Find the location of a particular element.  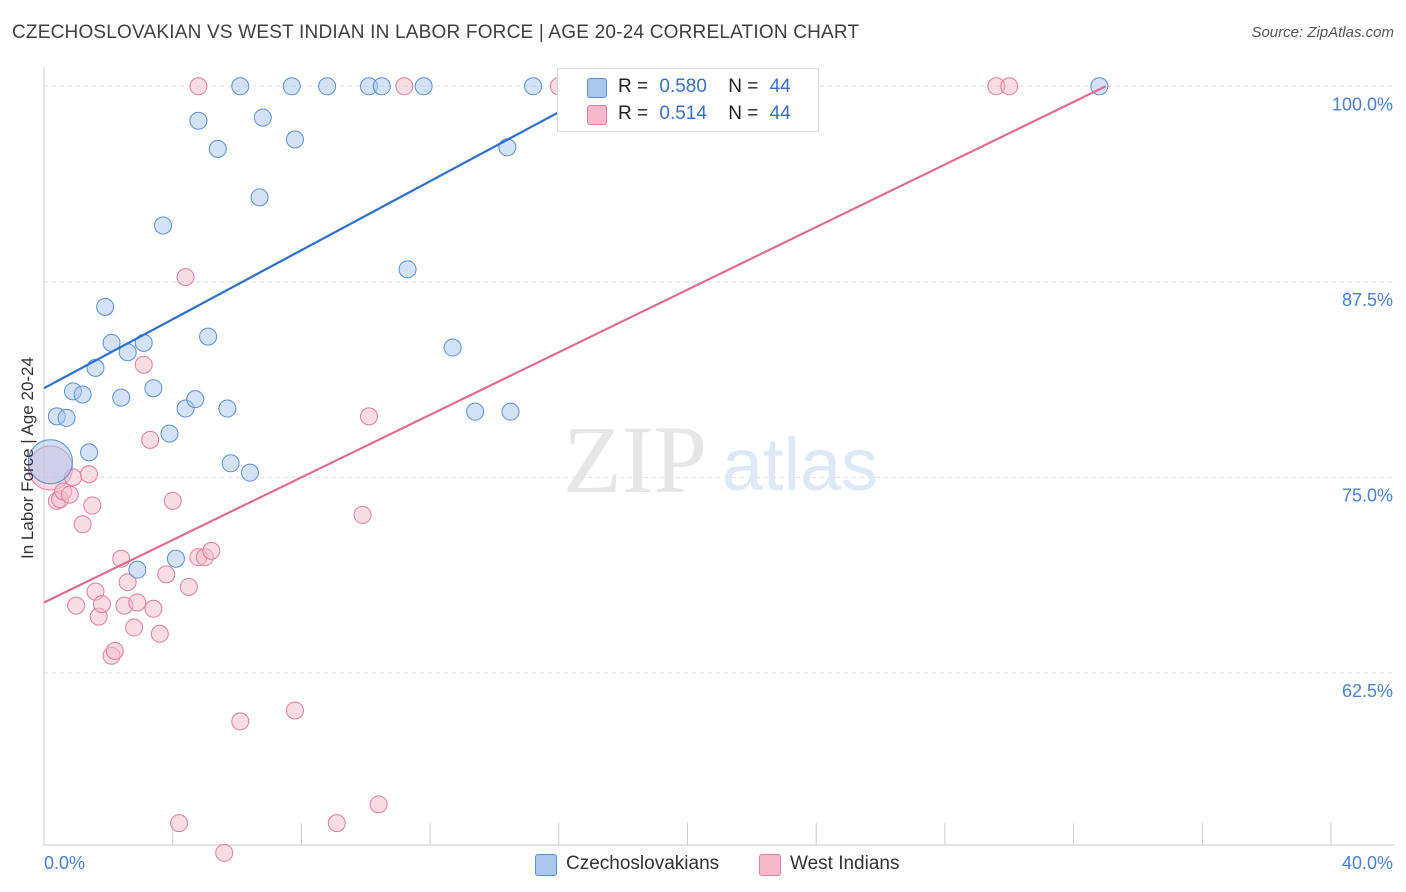

y-tick-label: 62.5% is located at coordinates (1367, 691).